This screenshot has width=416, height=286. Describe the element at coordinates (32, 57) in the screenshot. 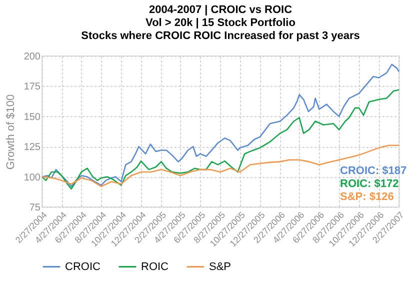

I see `y-tick-label: 200` at that location.